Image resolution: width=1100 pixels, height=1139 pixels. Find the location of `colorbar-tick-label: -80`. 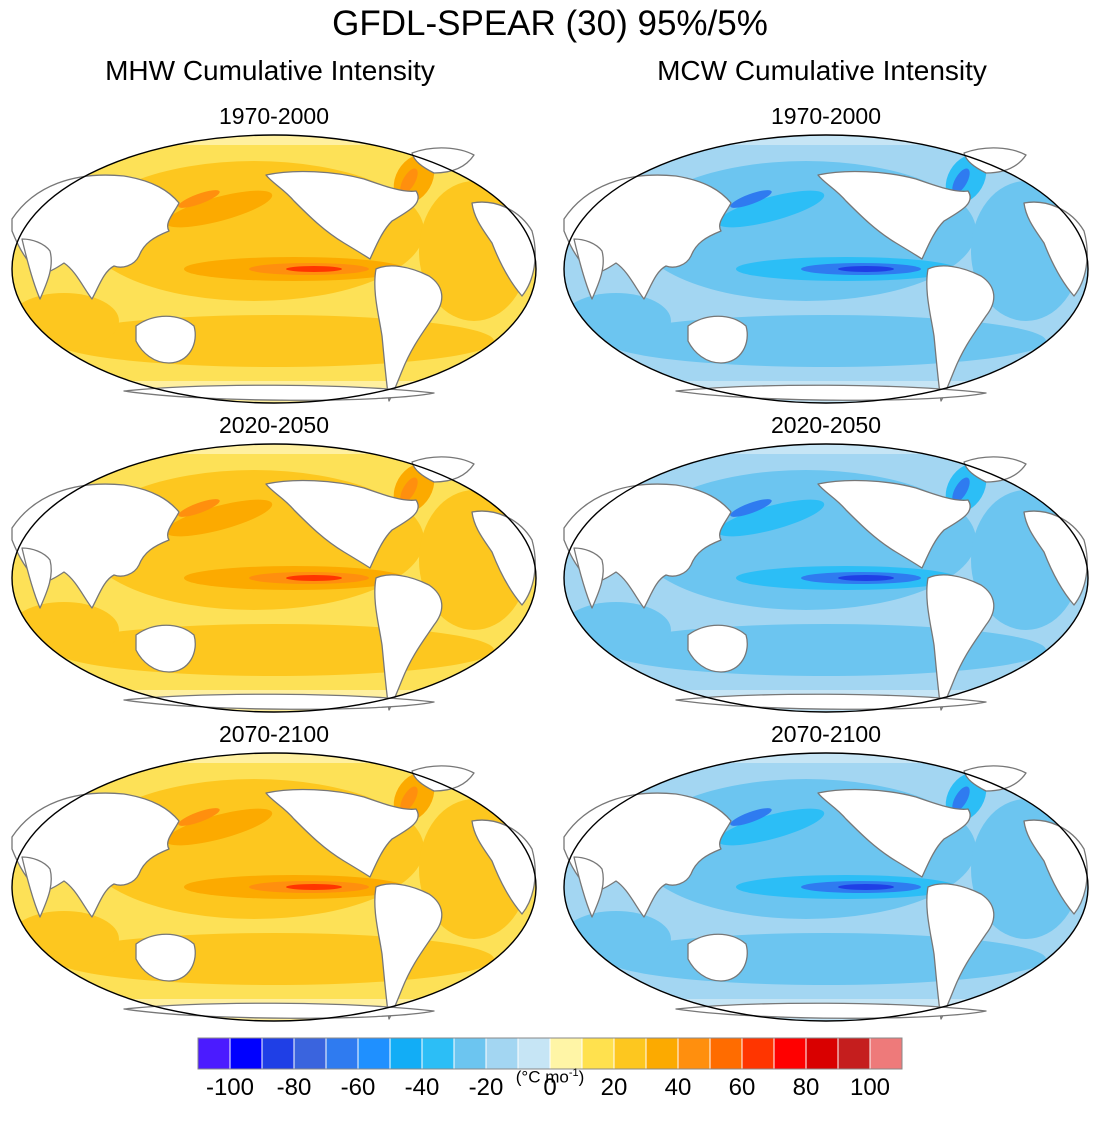

colorbar-tick-label: -80 is located at coordinates (294, 1084).